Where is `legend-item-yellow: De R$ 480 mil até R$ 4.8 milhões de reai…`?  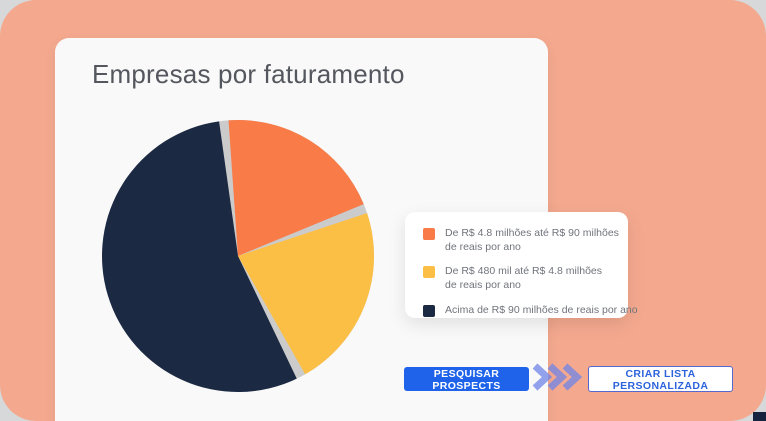
legend-item-yellow: De R$ 480 mil até R$ 4.8 milhões de reai… is located at coordinates (525, 278).